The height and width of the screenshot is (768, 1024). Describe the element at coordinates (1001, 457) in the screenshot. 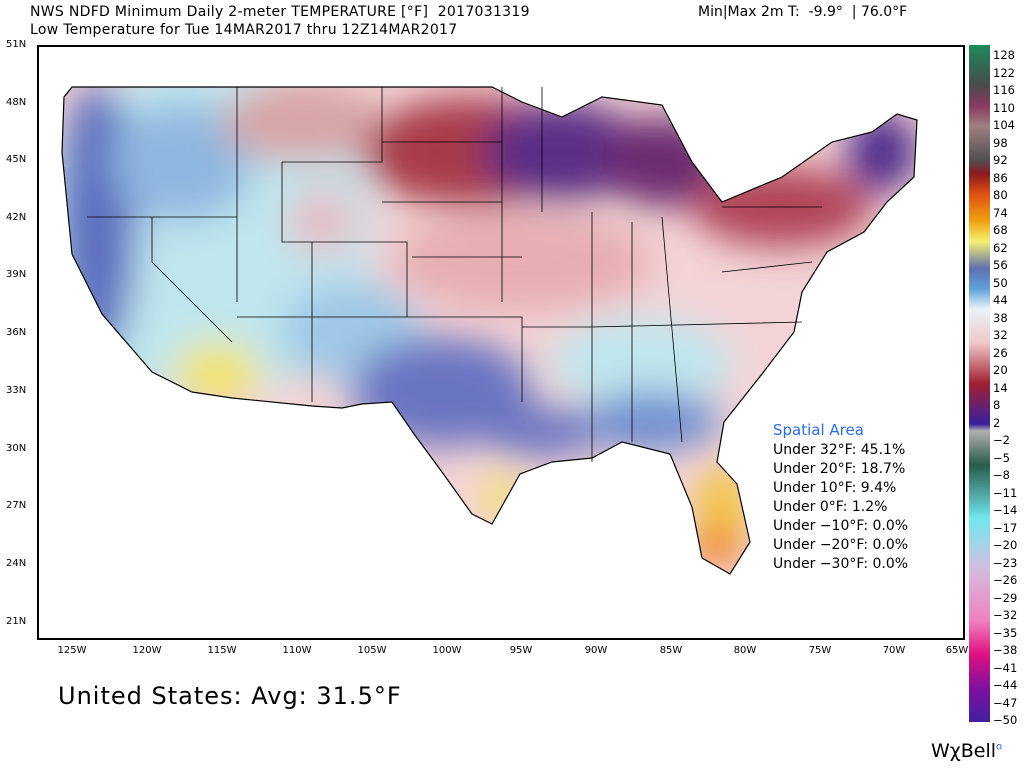

I see `colorbar-tick-label: −5` at that location.